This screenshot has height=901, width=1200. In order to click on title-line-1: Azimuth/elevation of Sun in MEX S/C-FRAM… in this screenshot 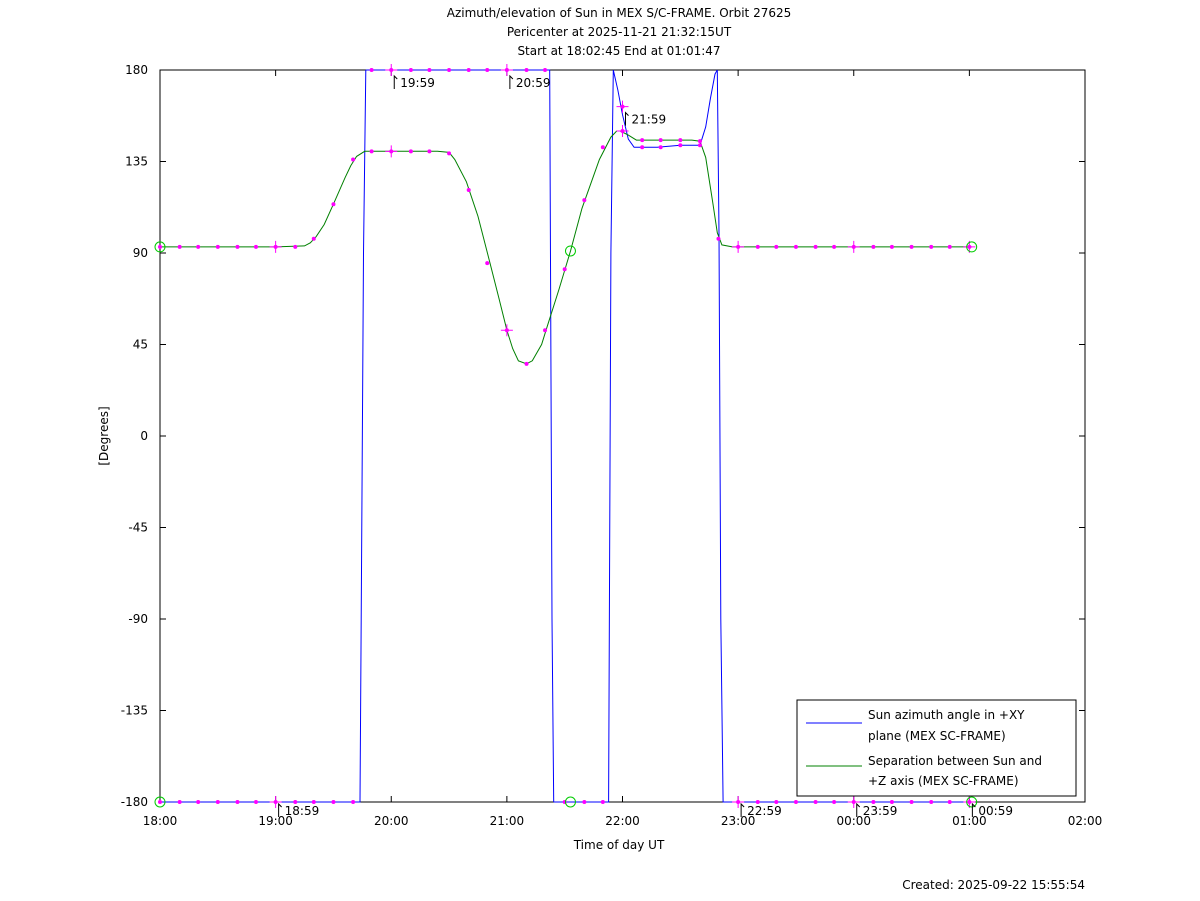, I will do `click(619, 13)`.